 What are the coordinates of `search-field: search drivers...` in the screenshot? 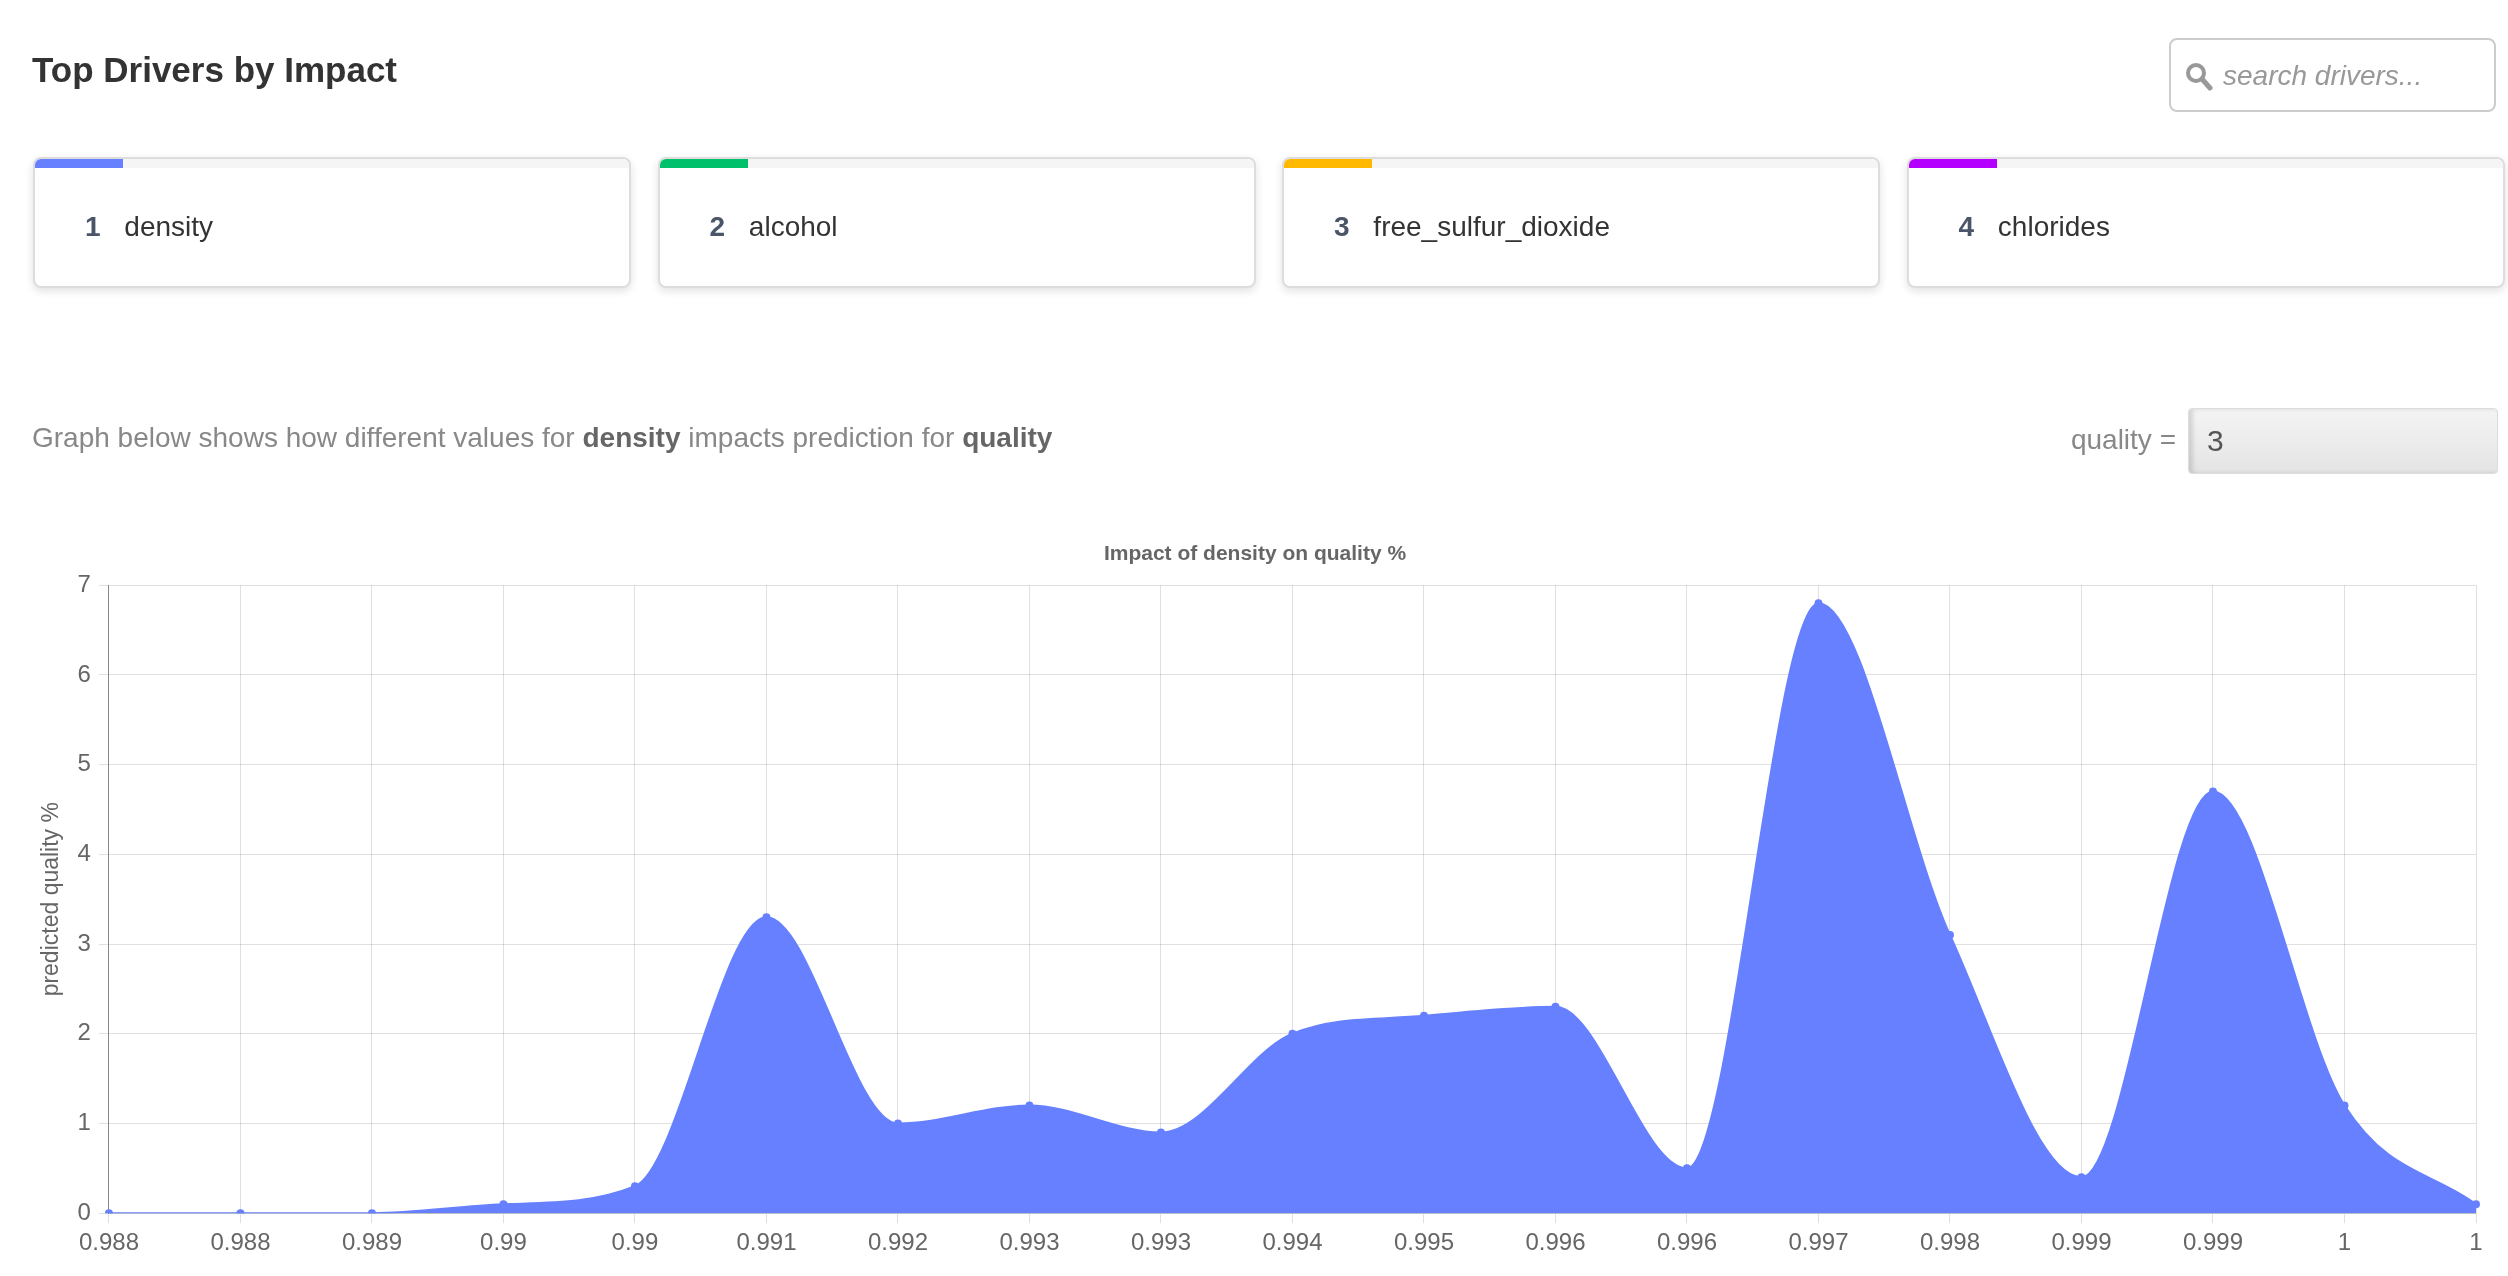 It's located at (2332, 75).